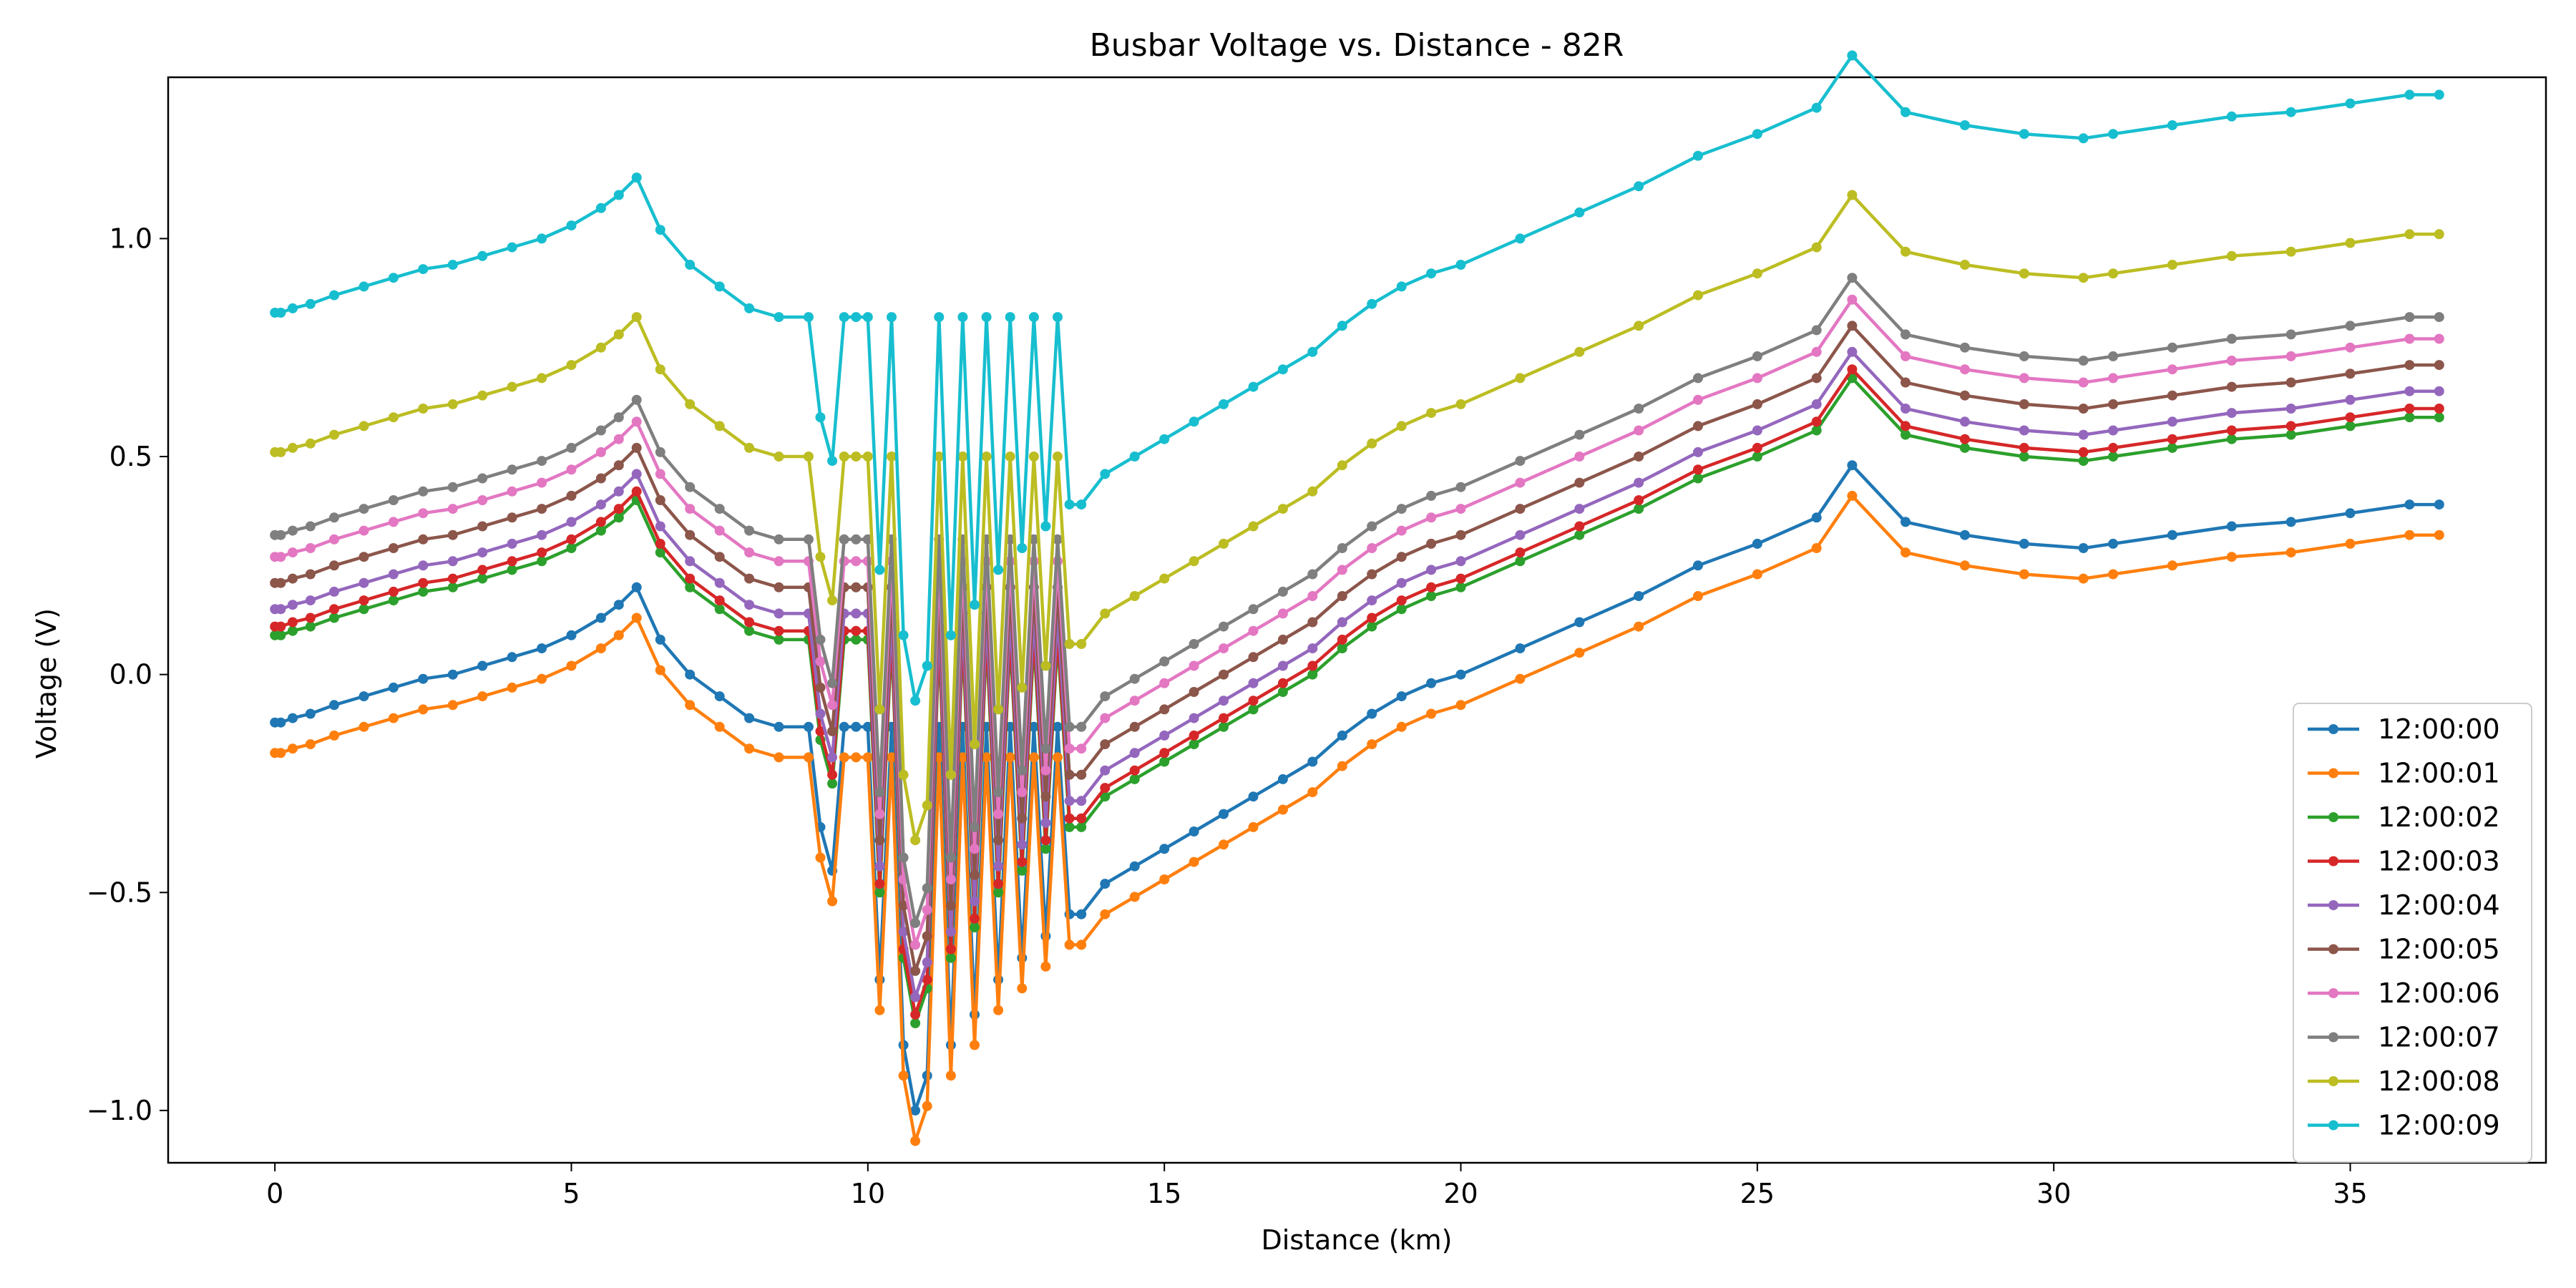  I want to click on legend-item: 12:00:05, so click(2404, 949).